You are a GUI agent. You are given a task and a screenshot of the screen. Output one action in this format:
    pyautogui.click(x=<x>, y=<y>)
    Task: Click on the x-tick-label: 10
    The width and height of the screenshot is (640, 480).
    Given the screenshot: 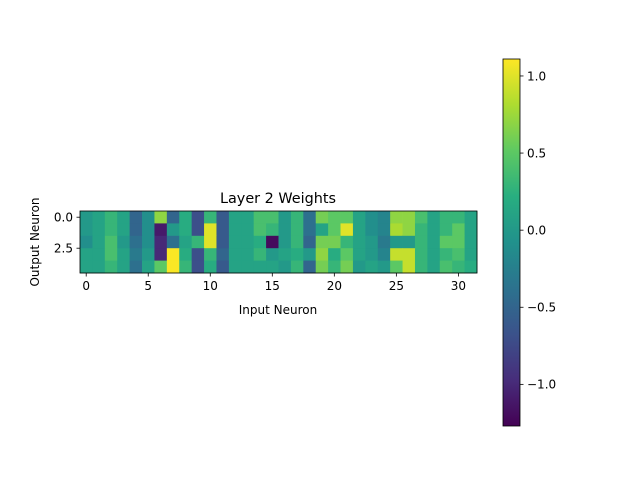 What is the action you would take?
    pyautogui.click(x=210, y=286)
    